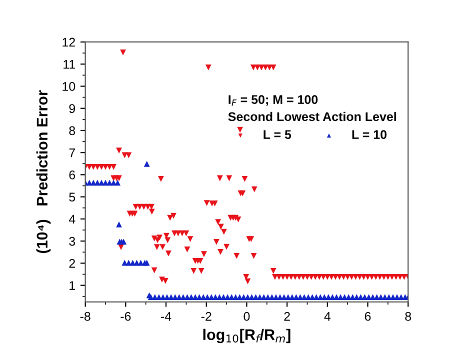 Image resolution: width=474 pixels, height=362 pixels. What do you see at coordinates (166, 316) in the screenshot?
I see `x-tick-label: -4` at bounding box center [166, 316].